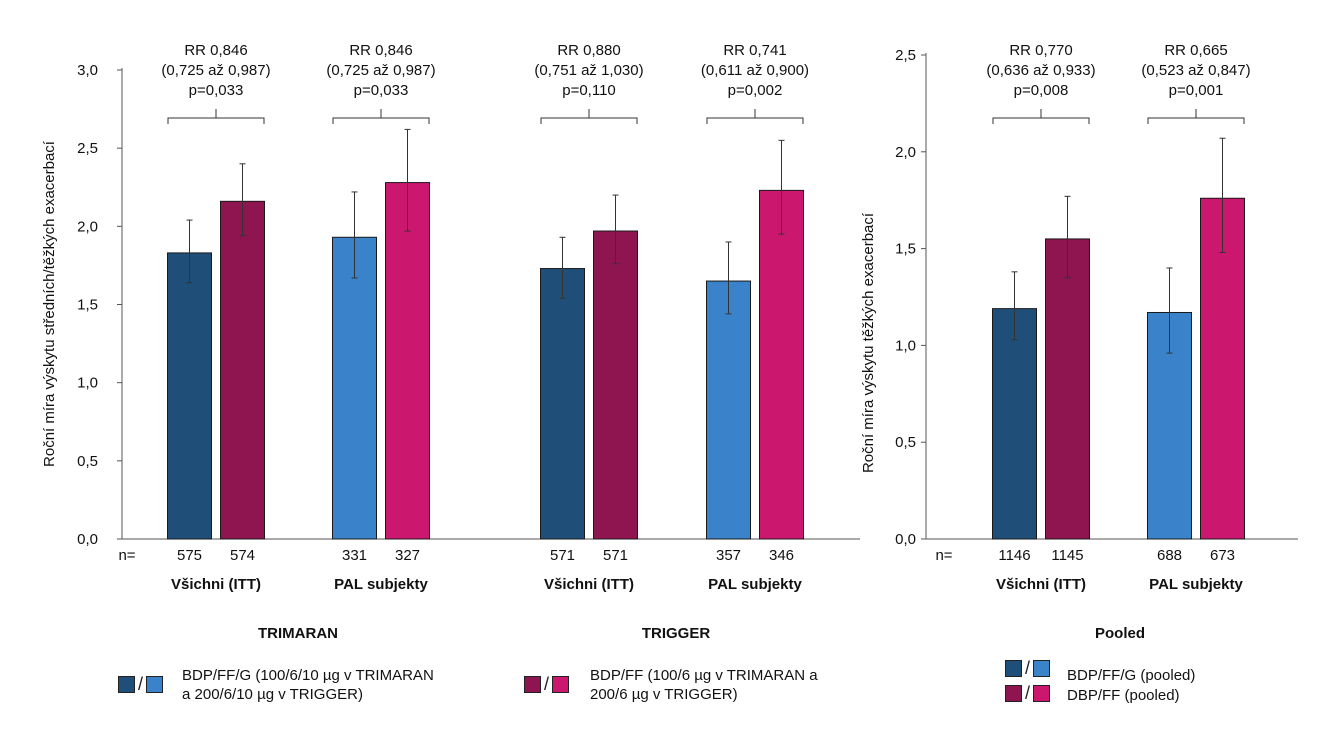  I want to click on y-axis-label: Roční míra výskytu těžkých exacerbací, so click(868, 342).